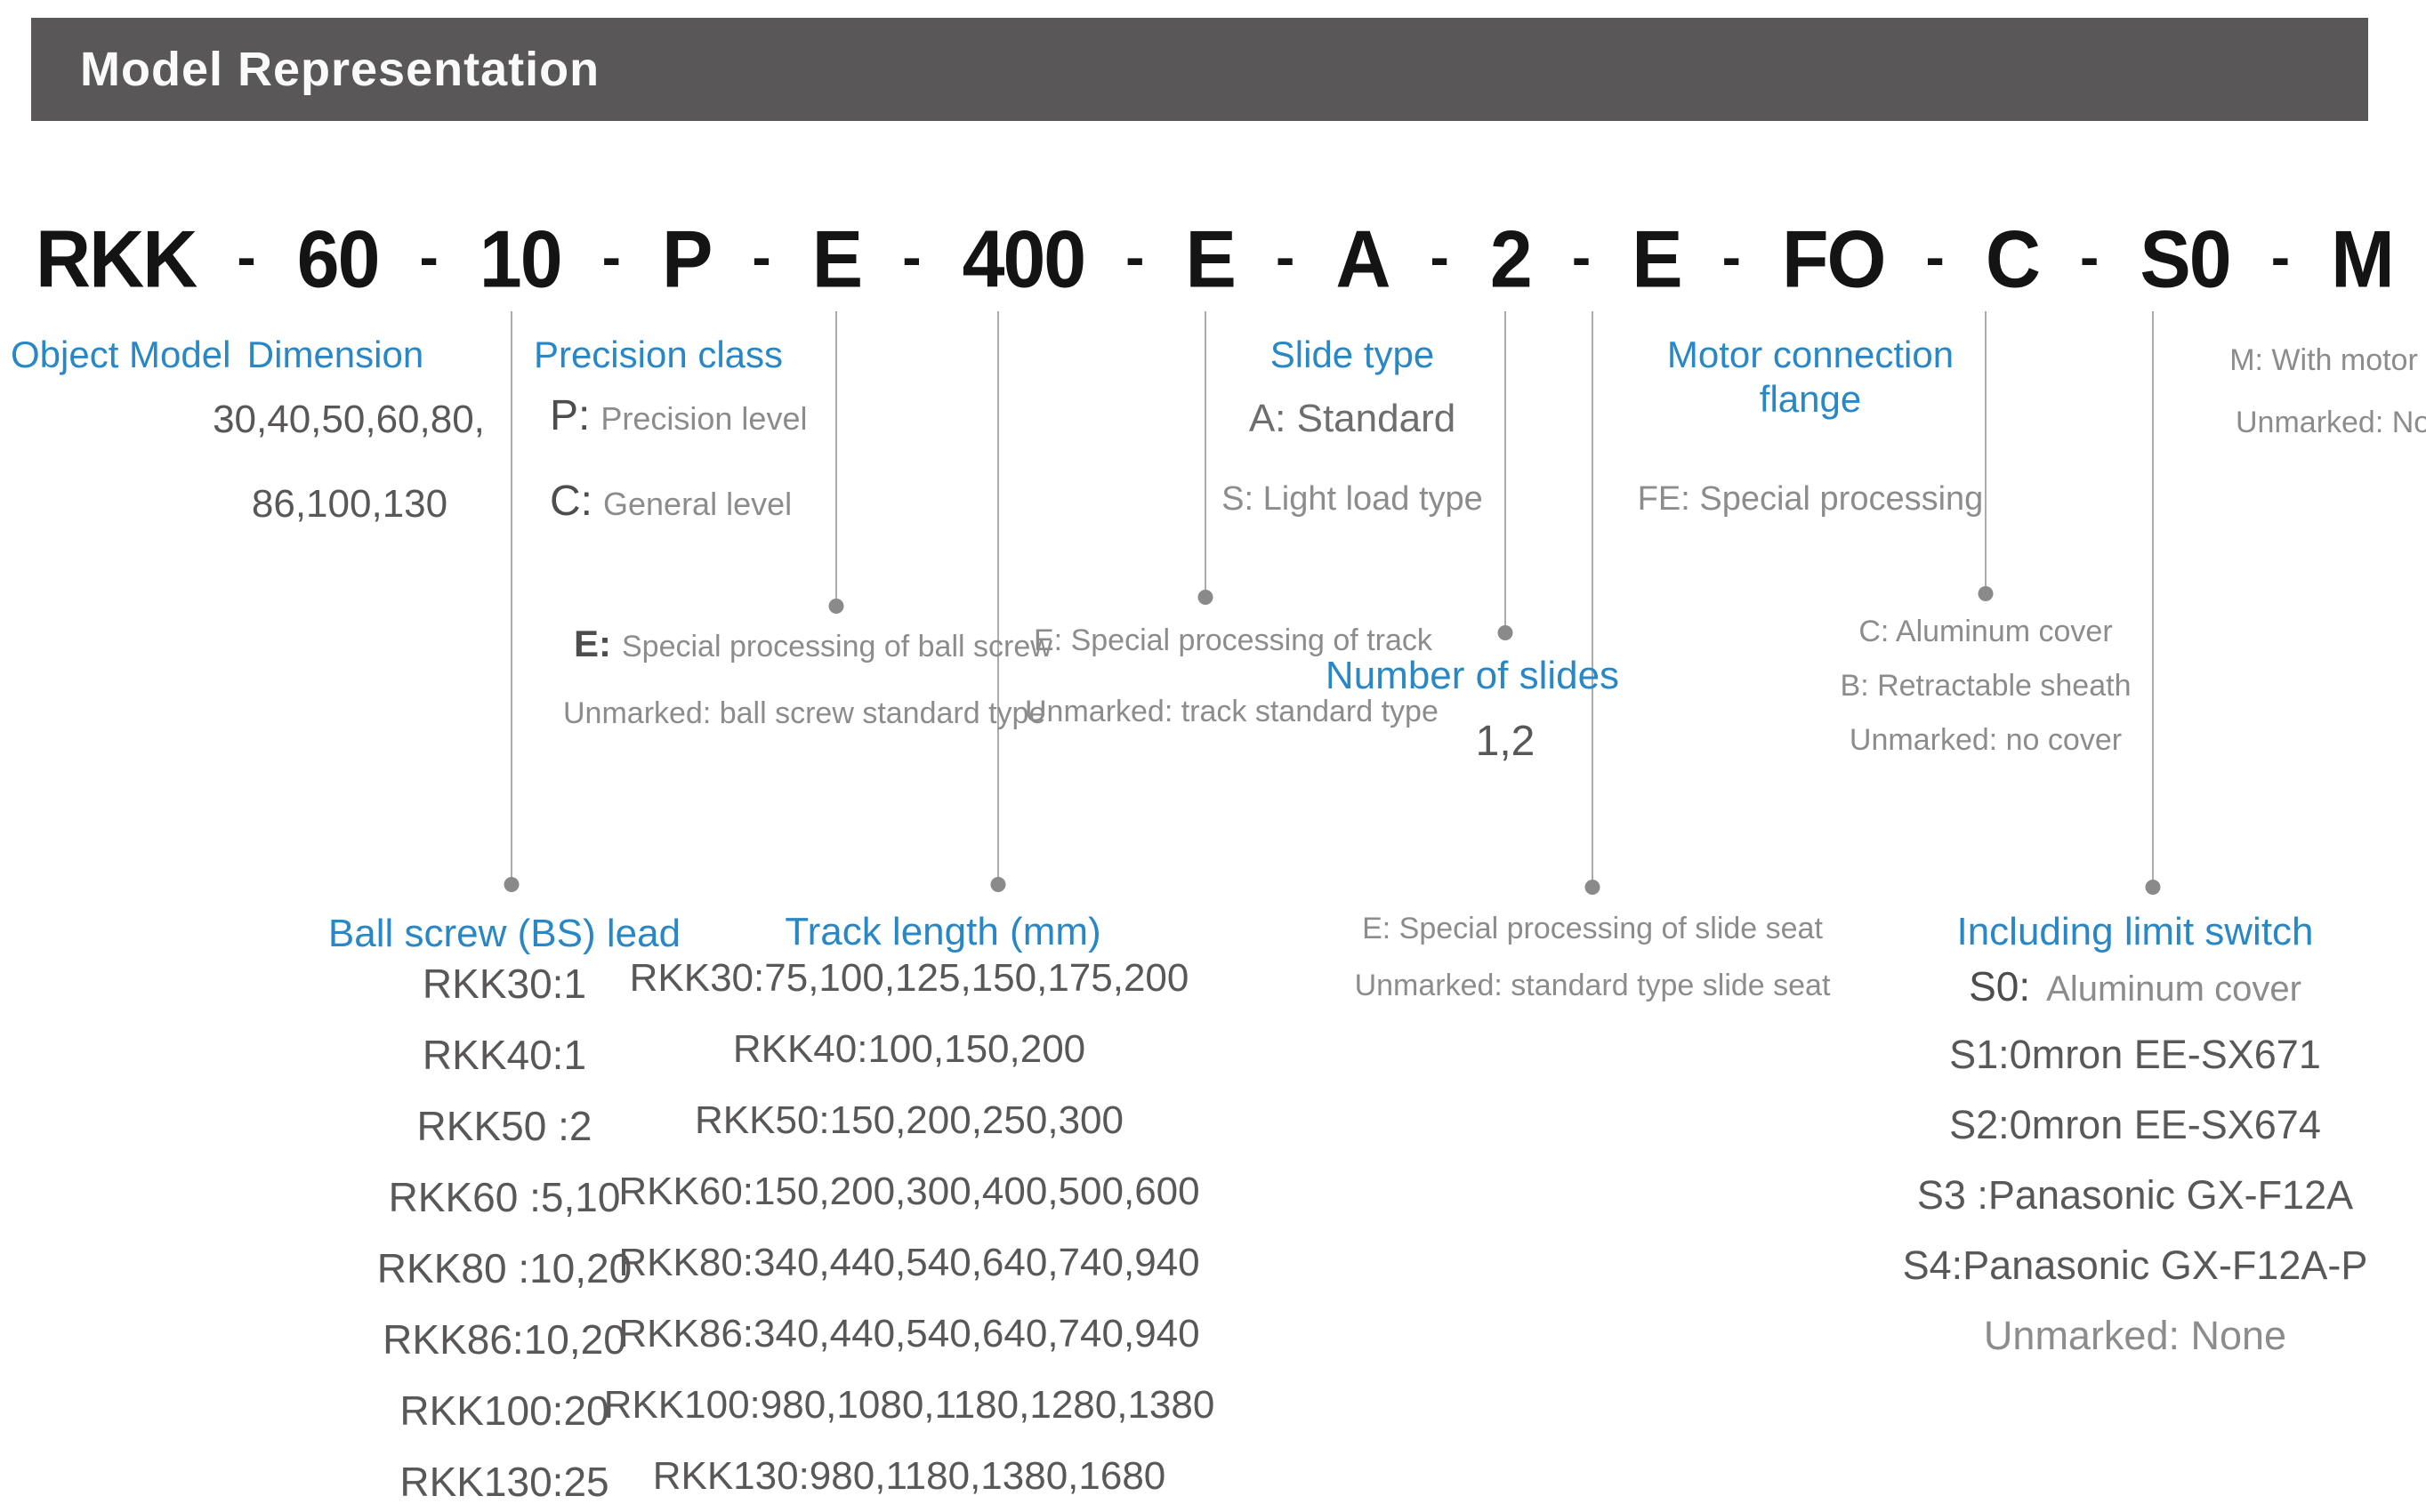  I want to click on track-processing-line2: Unmarked: track standard type, so click(1232, 711).